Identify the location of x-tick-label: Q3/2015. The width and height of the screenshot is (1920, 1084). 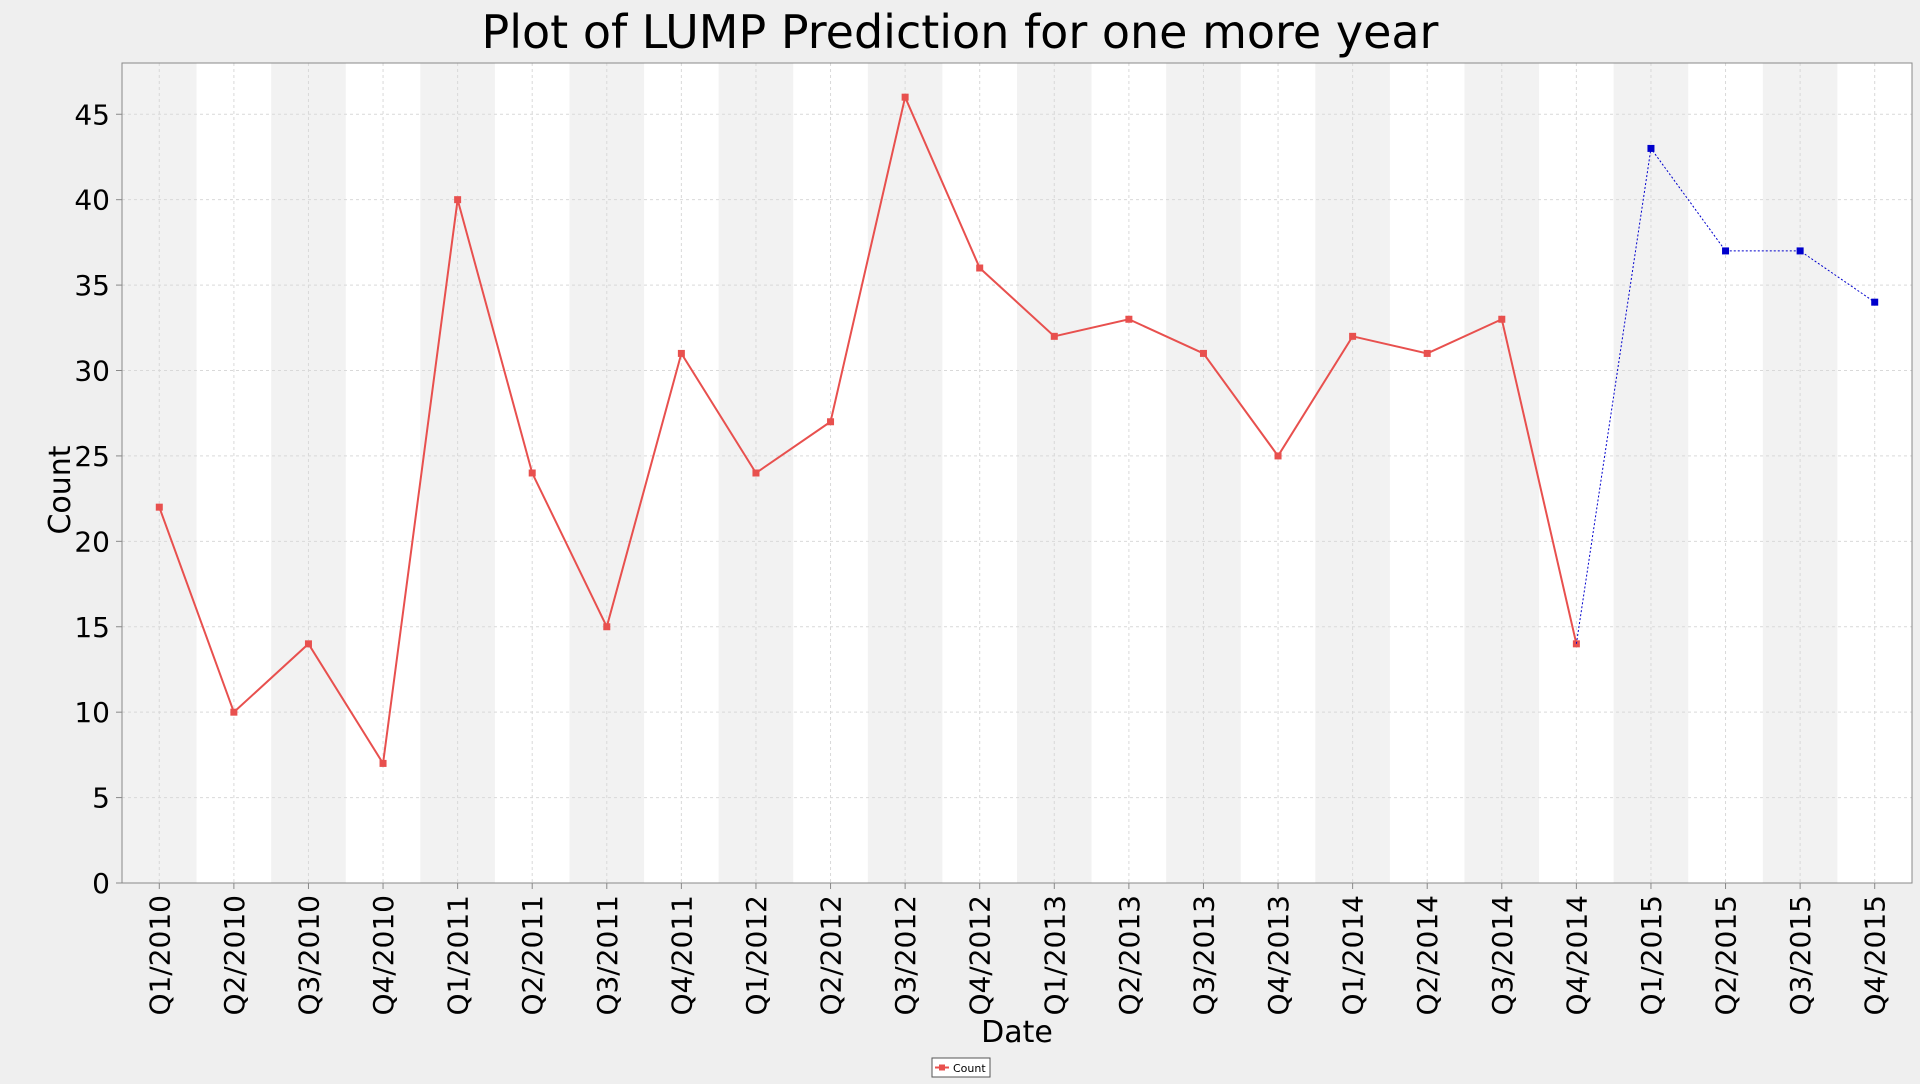
(1800, 955).